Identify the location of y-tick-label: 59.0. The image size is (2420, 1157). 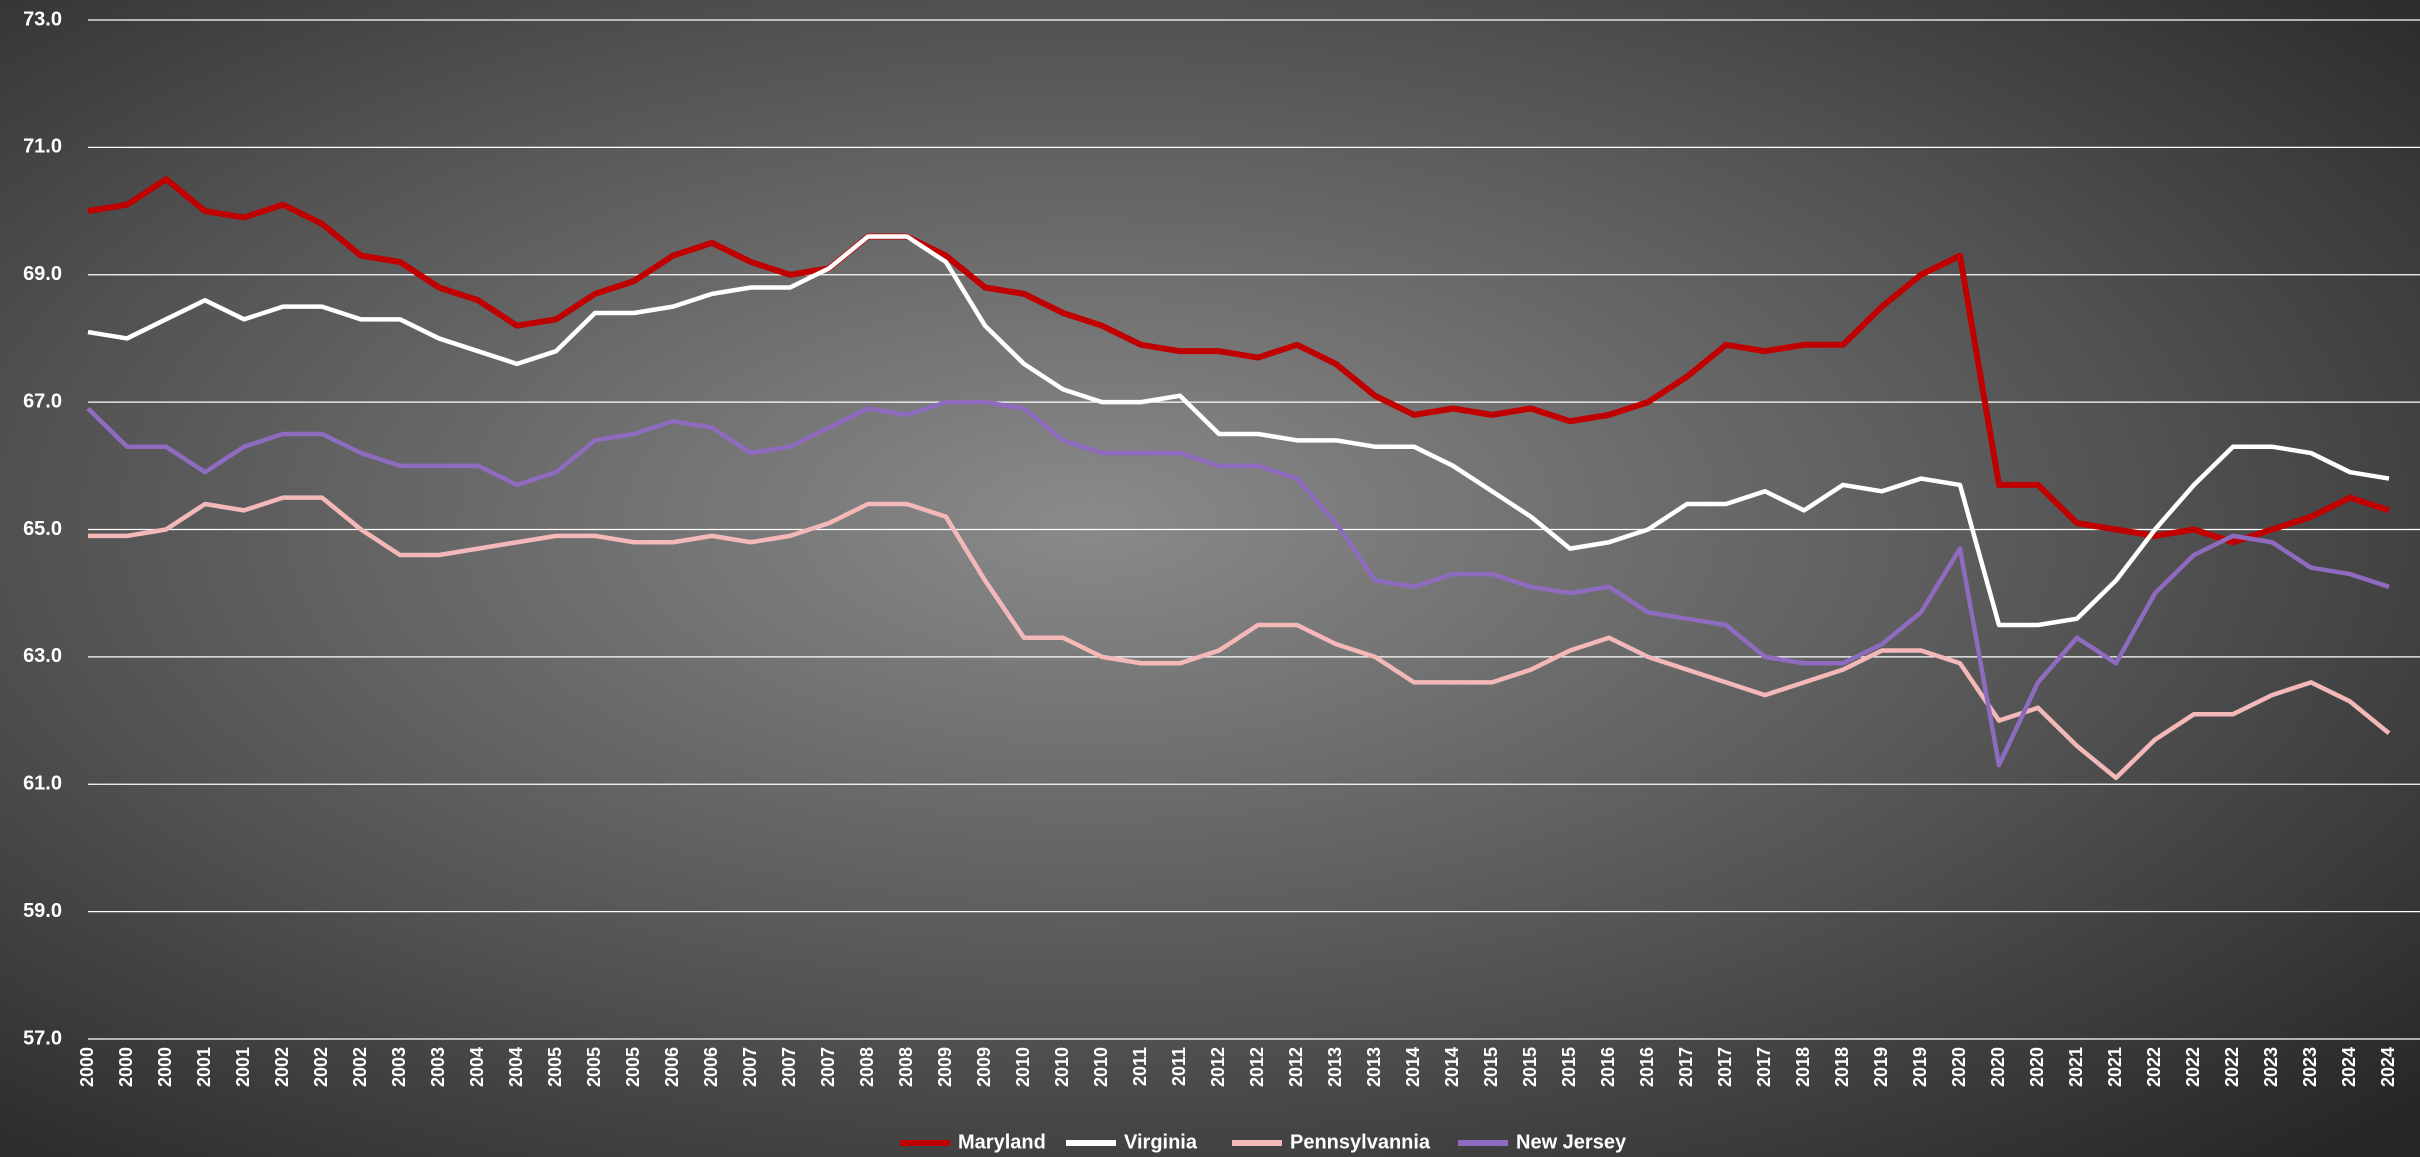
(42, 911).